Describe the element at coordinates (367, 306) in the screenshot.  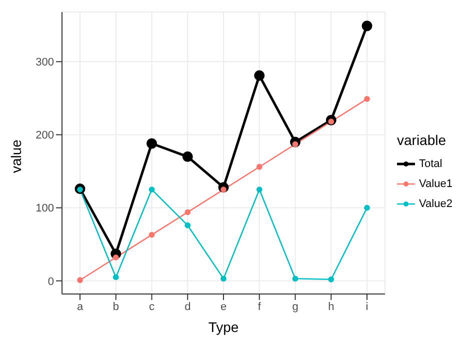
I see `x-tick-label: i` at that location.